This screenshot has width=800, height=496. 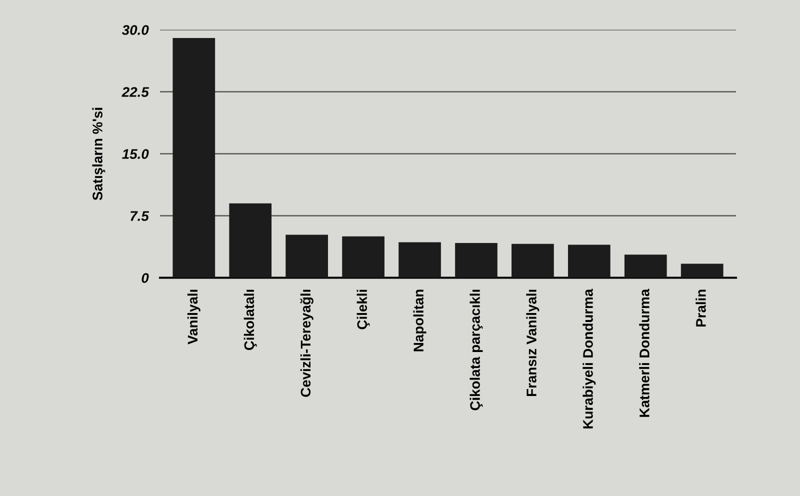 What do you see at coordinates (363, 310) in the screenshot?
I see `x-tick-label: Çilekli` at bounding box center [363, 310].